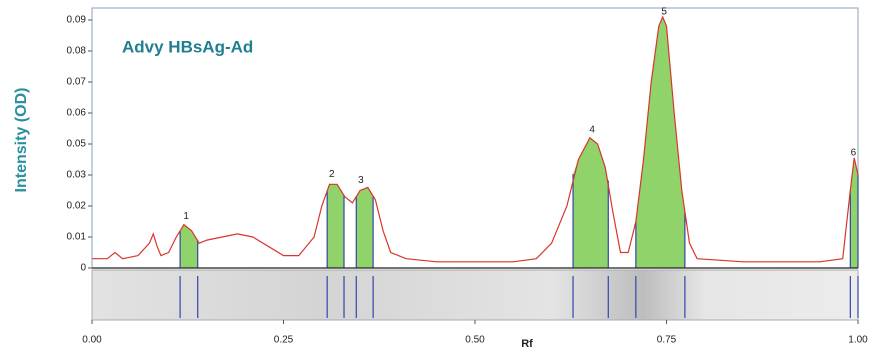 Image resolution: width=872 pixels, height=360 pixels. Describe the element at coordinates (854, 153) in the screenshot. I see `peak-label: 6` at that location.